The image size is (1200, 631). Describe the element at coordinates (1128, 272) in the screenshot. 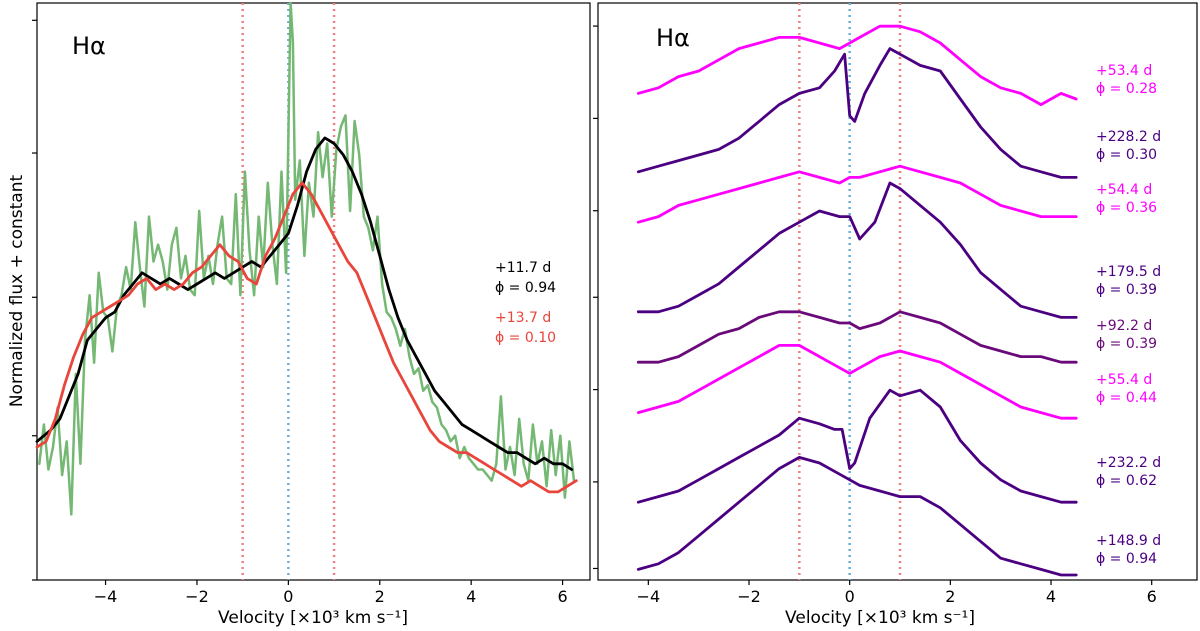

I see `annotation-epoch: +179.5 d` at that location.